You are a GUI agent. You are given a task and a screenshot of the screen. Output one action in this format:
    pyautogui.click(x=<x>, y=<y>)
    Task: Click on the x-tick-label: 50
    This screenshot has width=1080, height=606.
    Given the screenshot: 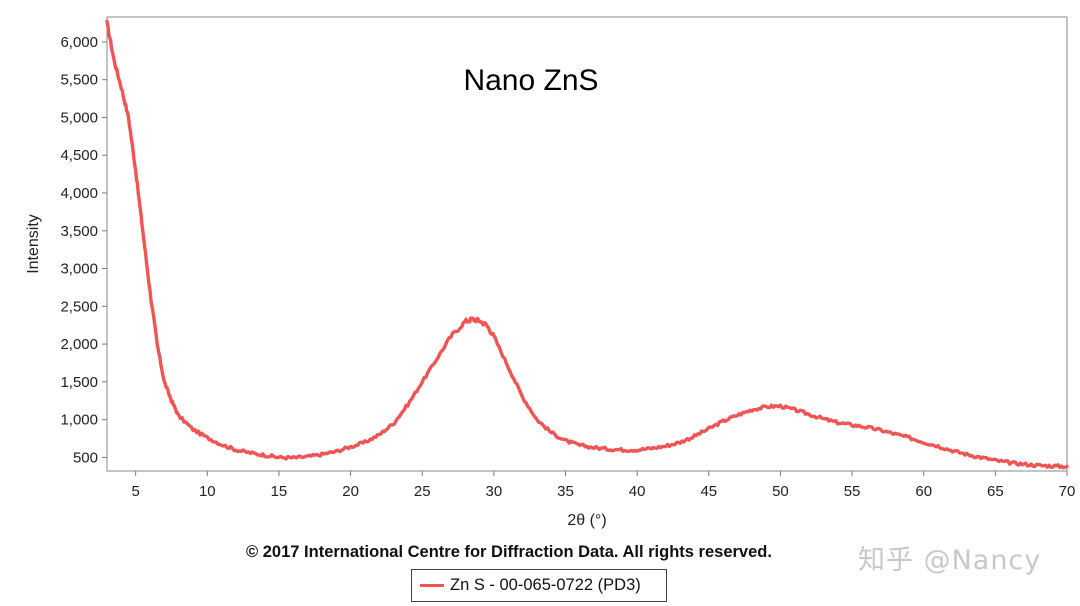 What is the action you would take?
    pyautogui.click(x=780, y=491)
    